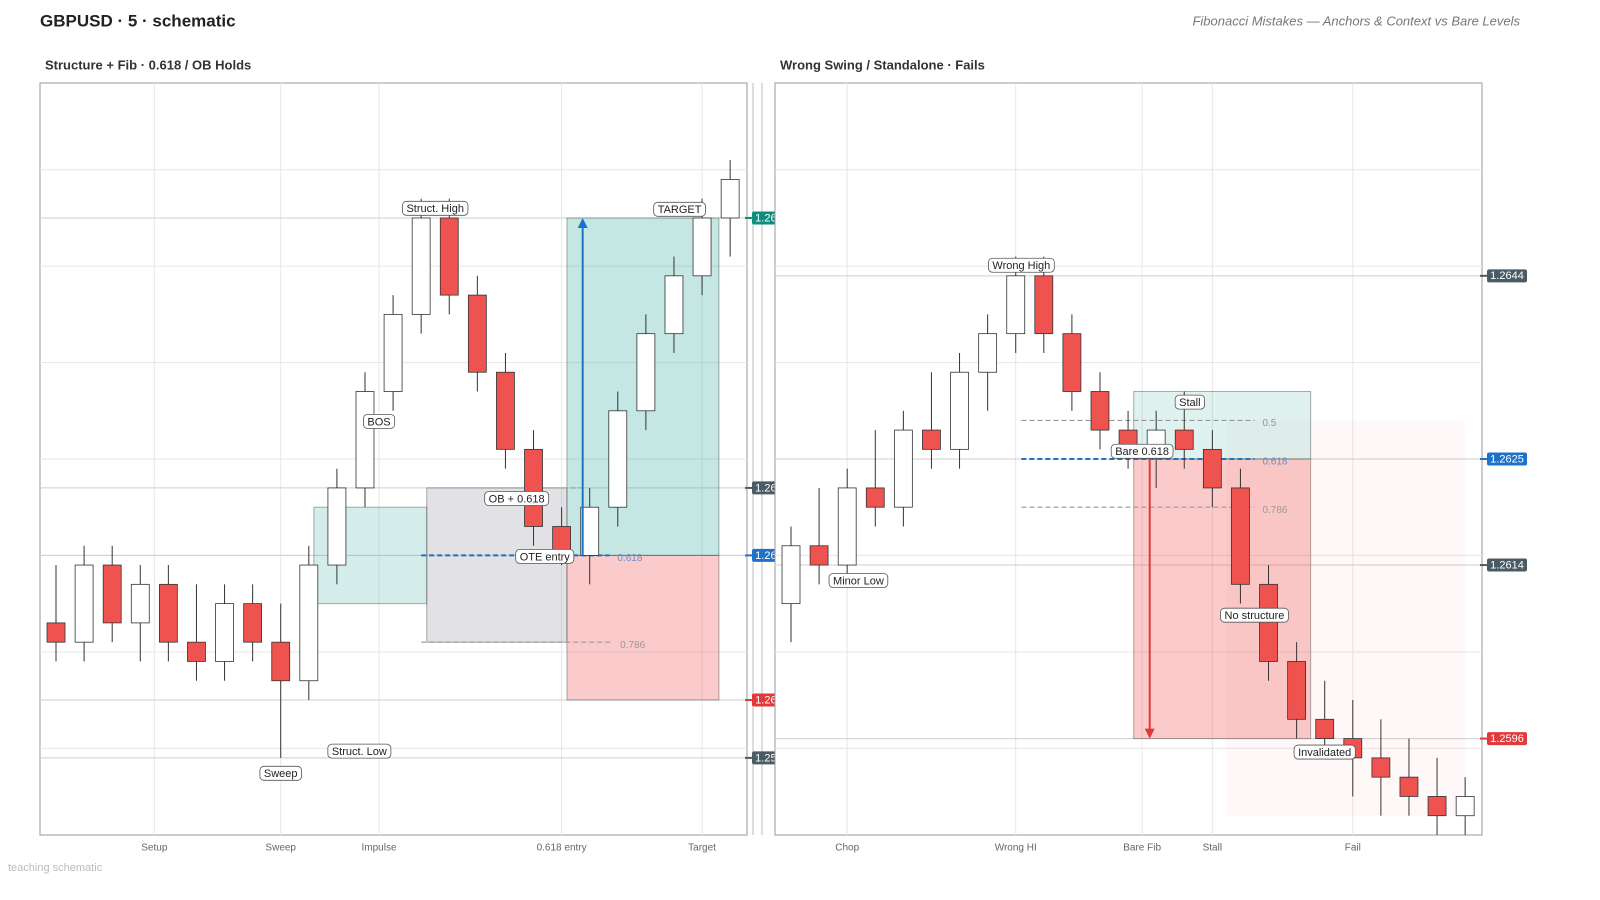  I want to click on header-title: GBPUSD · 5 · schematic, so click(138, 20).